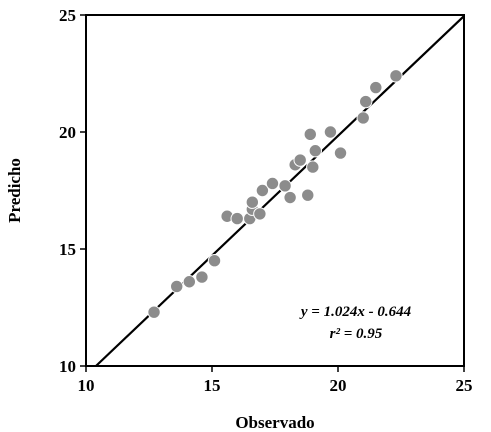 This screenshot has height=432, width=491. What do you see at coordinates (67, 249) in the screenshot?
I see `y-tick-label: 15` at bounding box center [67, 249].